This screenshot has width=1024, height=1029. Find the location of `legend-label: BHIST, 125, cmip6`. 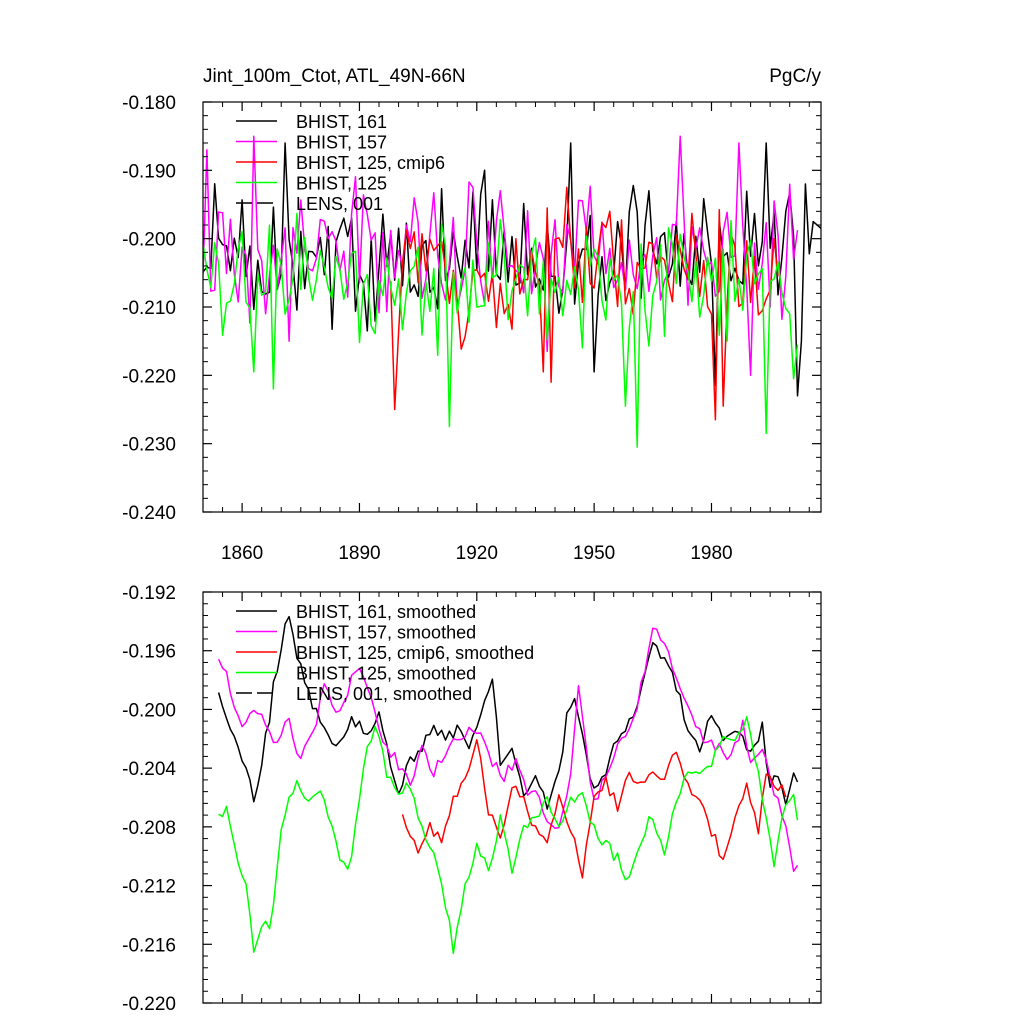

legend-label: BHIST, 125, cmip6 is located at coordinates (370, 163).